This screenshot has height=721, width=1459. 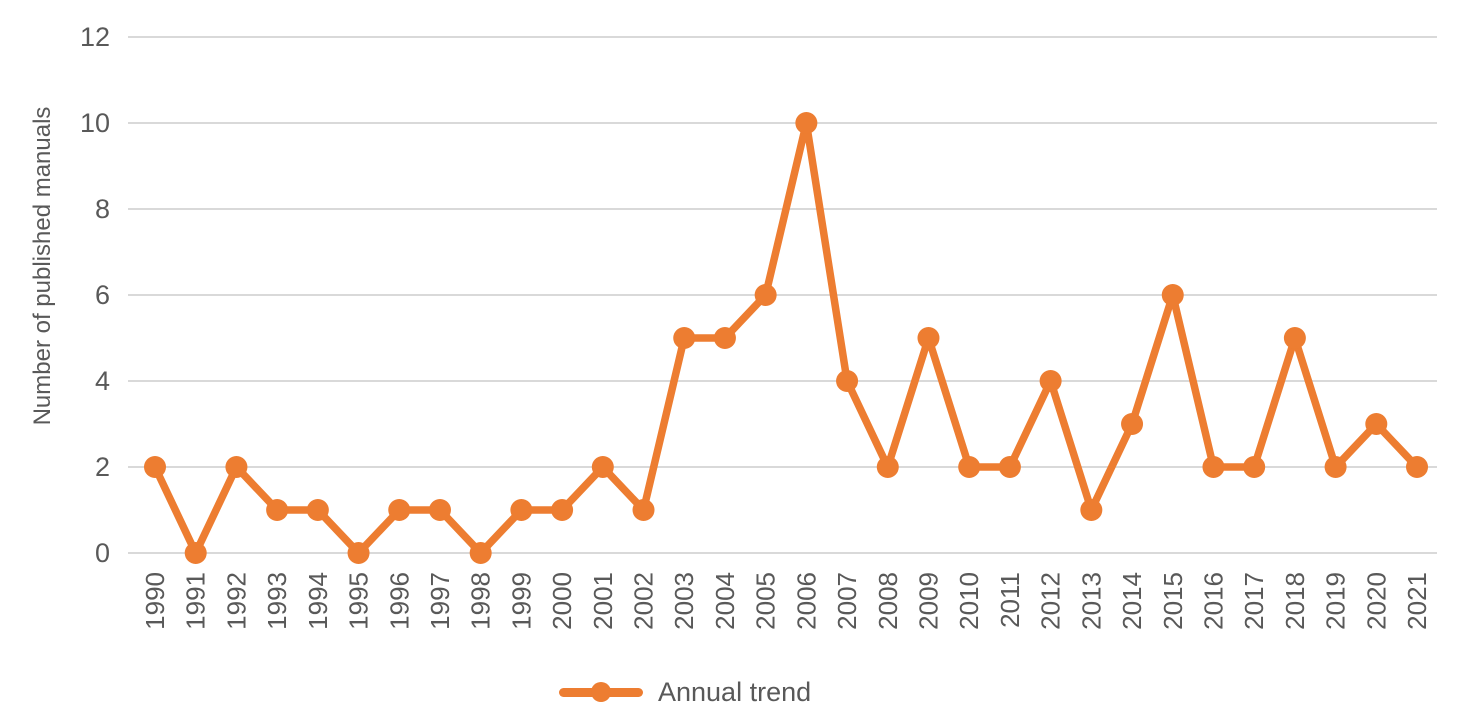 What do you see at coordinates (969, 467) in the screenshot?
I see `data-point-2010` at bounding box center [969, 467].